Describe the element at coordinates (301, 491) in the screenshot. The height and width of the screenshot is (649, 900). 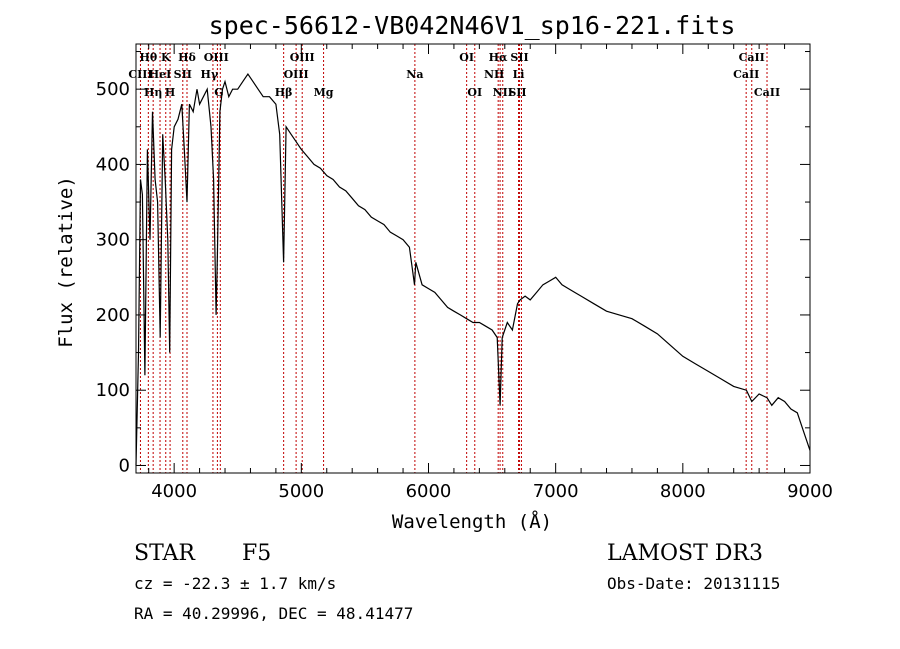
I see `x-tick-label: 5000` at that location.